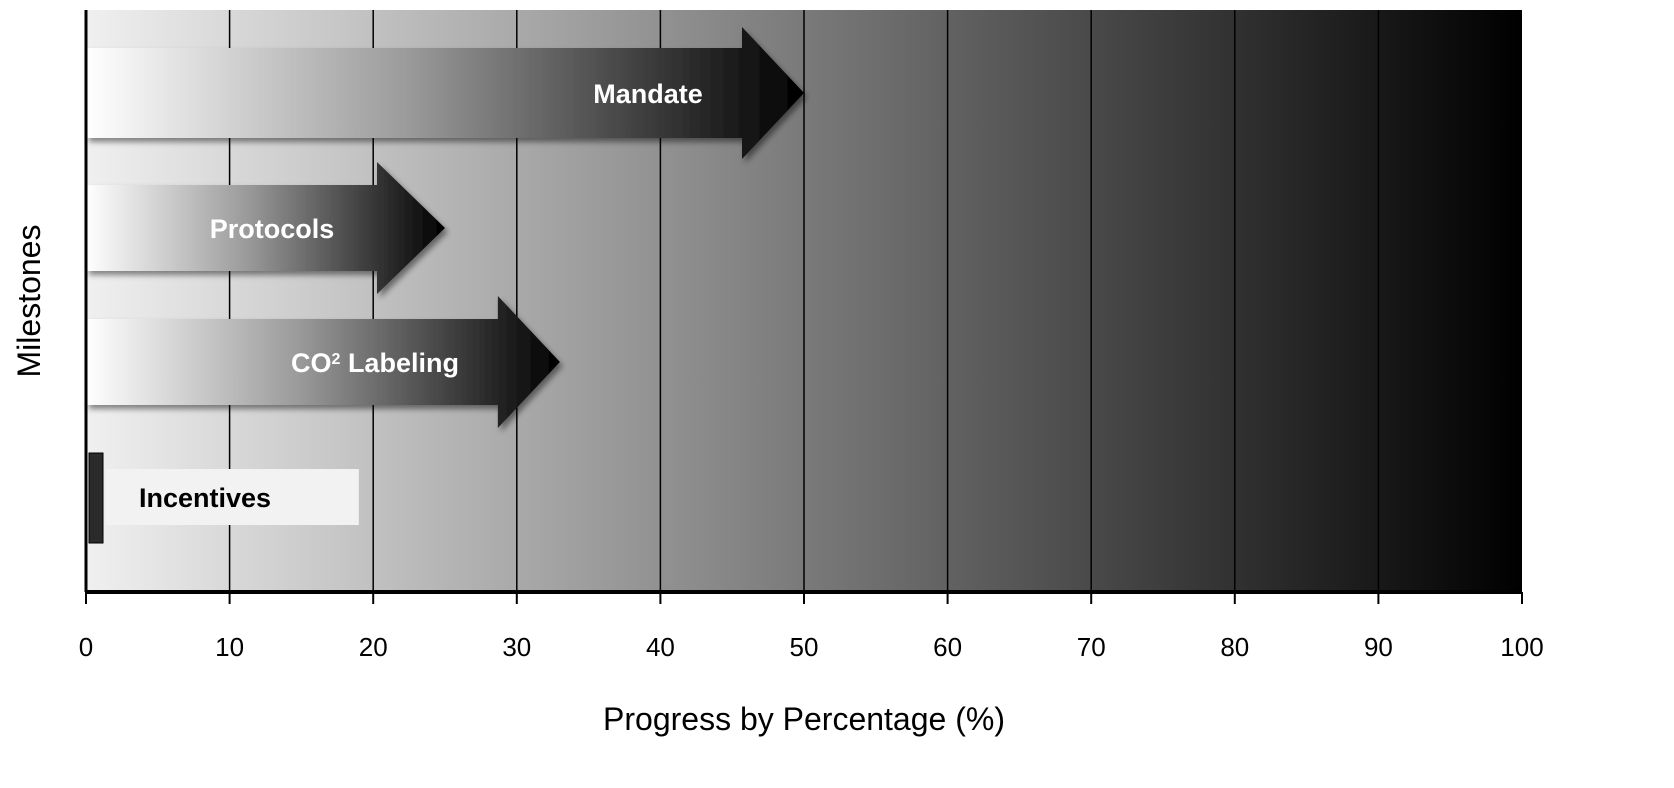  Describe the element at coordinates (660, 647) in the screenshot. I see `x-tick-label: 40` at that location.